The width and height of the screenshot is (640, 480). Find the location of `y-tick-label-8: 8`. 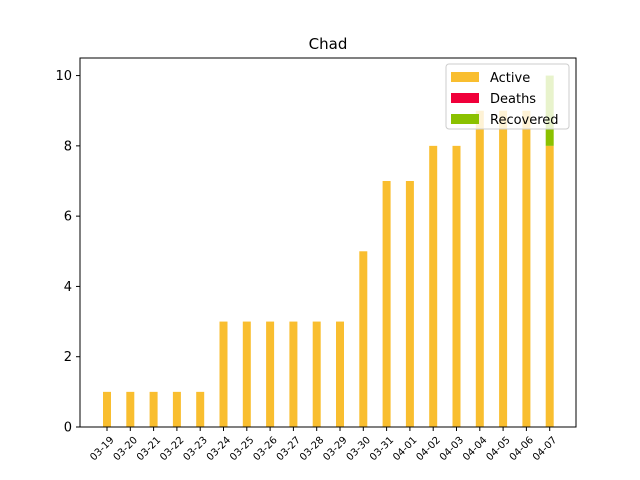

y-tick-label-8: 8 is located at coordinates (68, 146).